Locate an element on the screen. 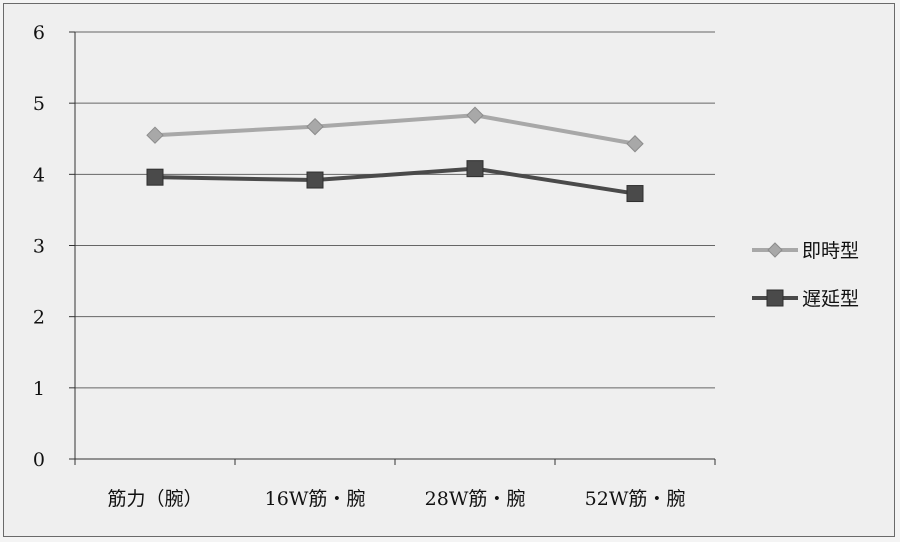 This screenshot has height=542, width=900. x-tick-label: 28W筋・腕 is located at coordinates (475, 499).